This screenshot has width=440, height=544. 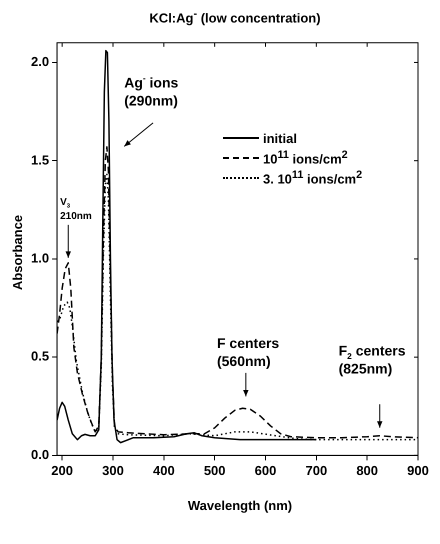 What do you see at coordinates (62, 470) in the screenshot?
I see `x-tick-label: 200` at bounding box center [62, 470].